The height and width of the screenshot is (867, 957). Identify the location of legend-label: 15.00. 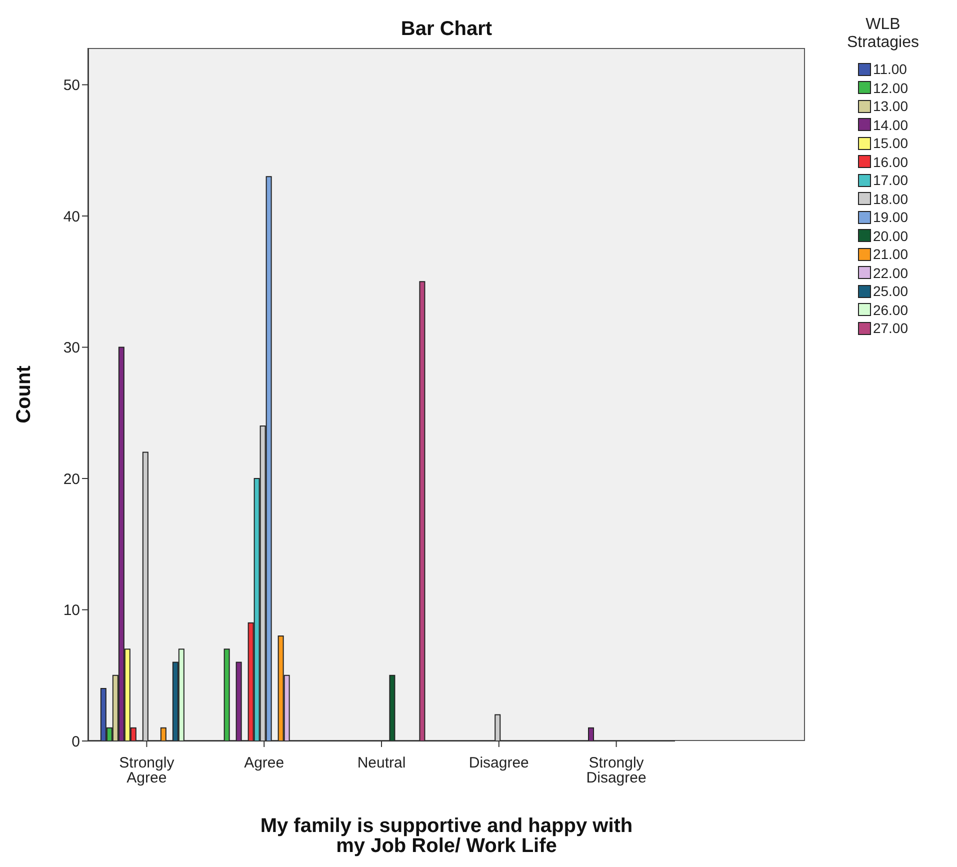
(890, 143).